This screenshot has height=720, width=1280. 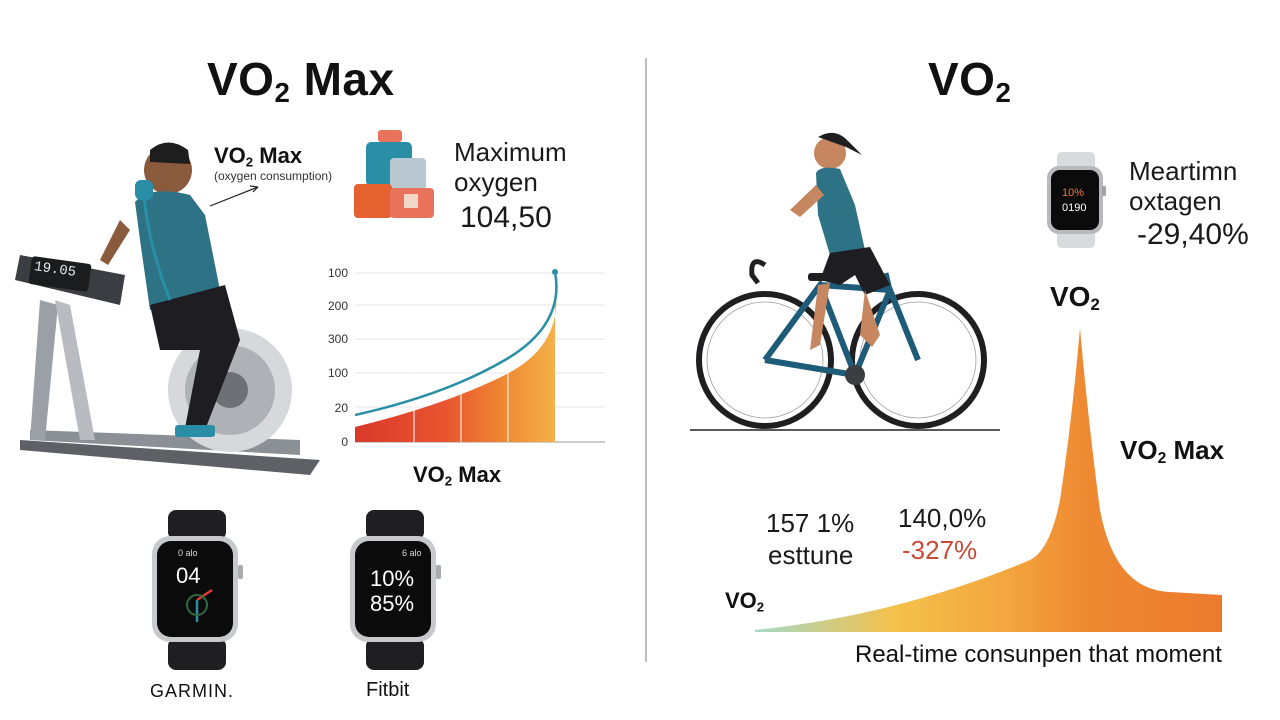 What do you see at coordinates (234, 196) in the screenshot?
I see `label-arrow` at bounding box center [234, 196].